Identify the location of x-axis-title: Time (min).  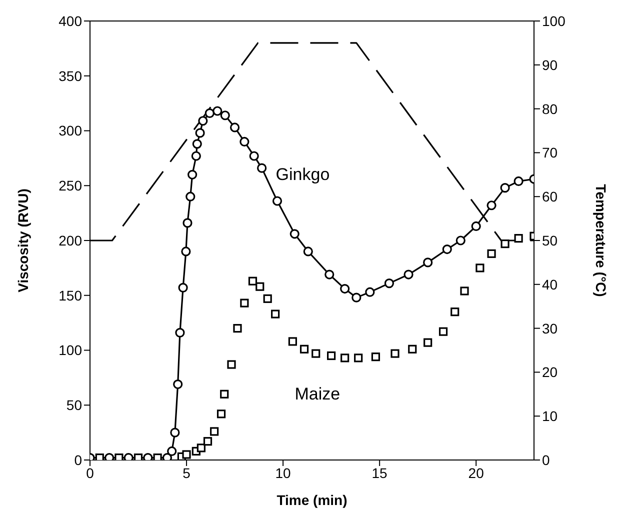
(312, 500).